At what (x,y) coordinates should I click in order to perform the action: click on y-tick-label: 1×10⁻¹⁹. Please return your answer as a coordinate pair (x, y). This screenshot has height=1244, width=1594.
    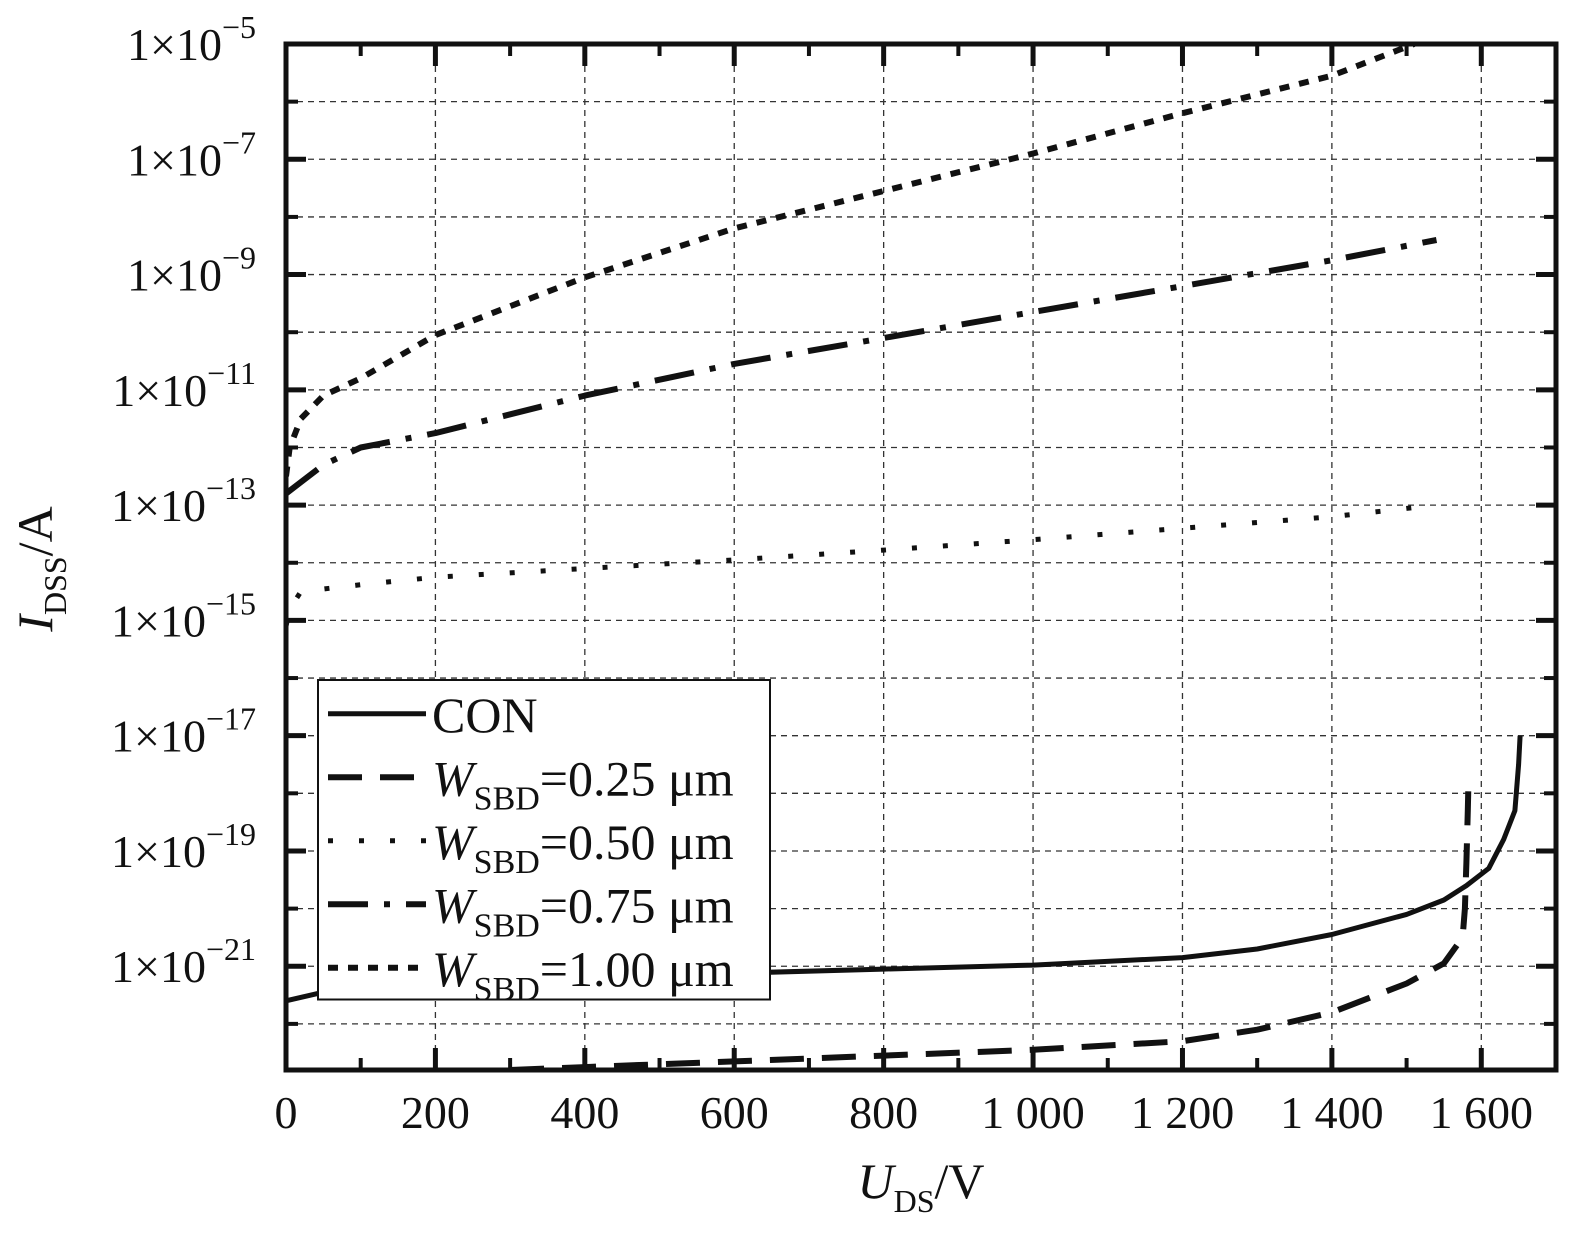
    Looking at the image, I should click on (183, 846).